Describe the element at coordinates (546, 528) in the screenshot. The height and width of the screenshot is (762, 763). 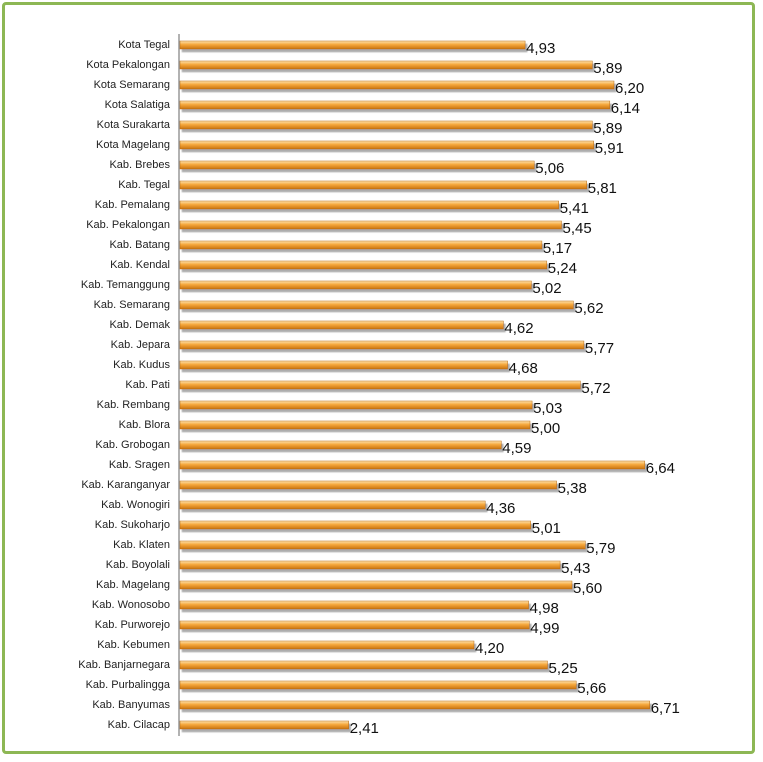
I see `value-label: 5,01` at that location.